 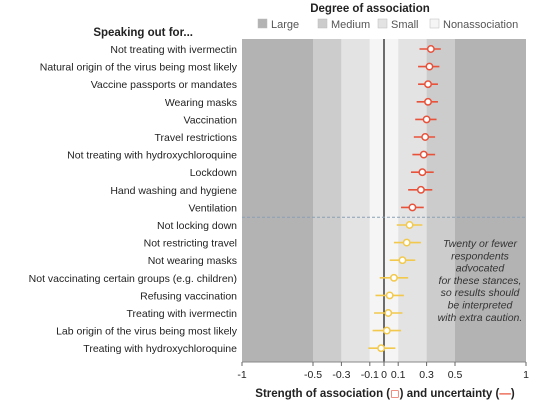 I want to click on legend-label: Small, so click(x=405, y=25).